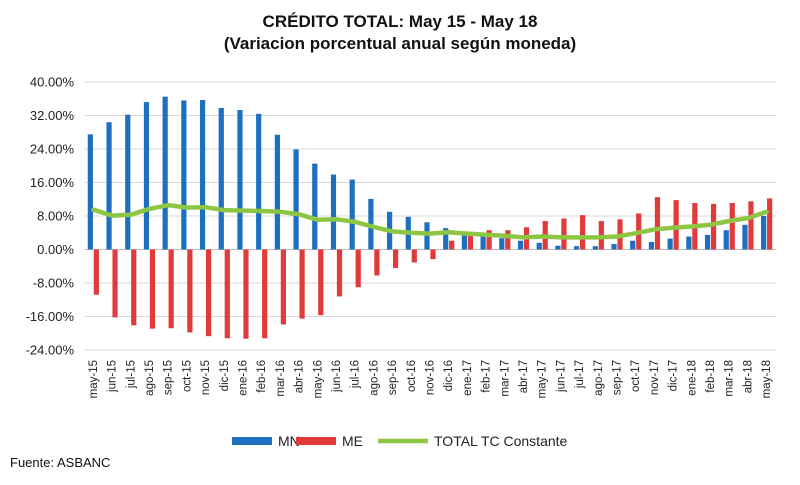 The width and height of the screenshot is (800, 485). What do you see at coordinates (55, 249) in the screenshot?
I see `y-tick-label: 0.00%` at bounding box center [55, 249].